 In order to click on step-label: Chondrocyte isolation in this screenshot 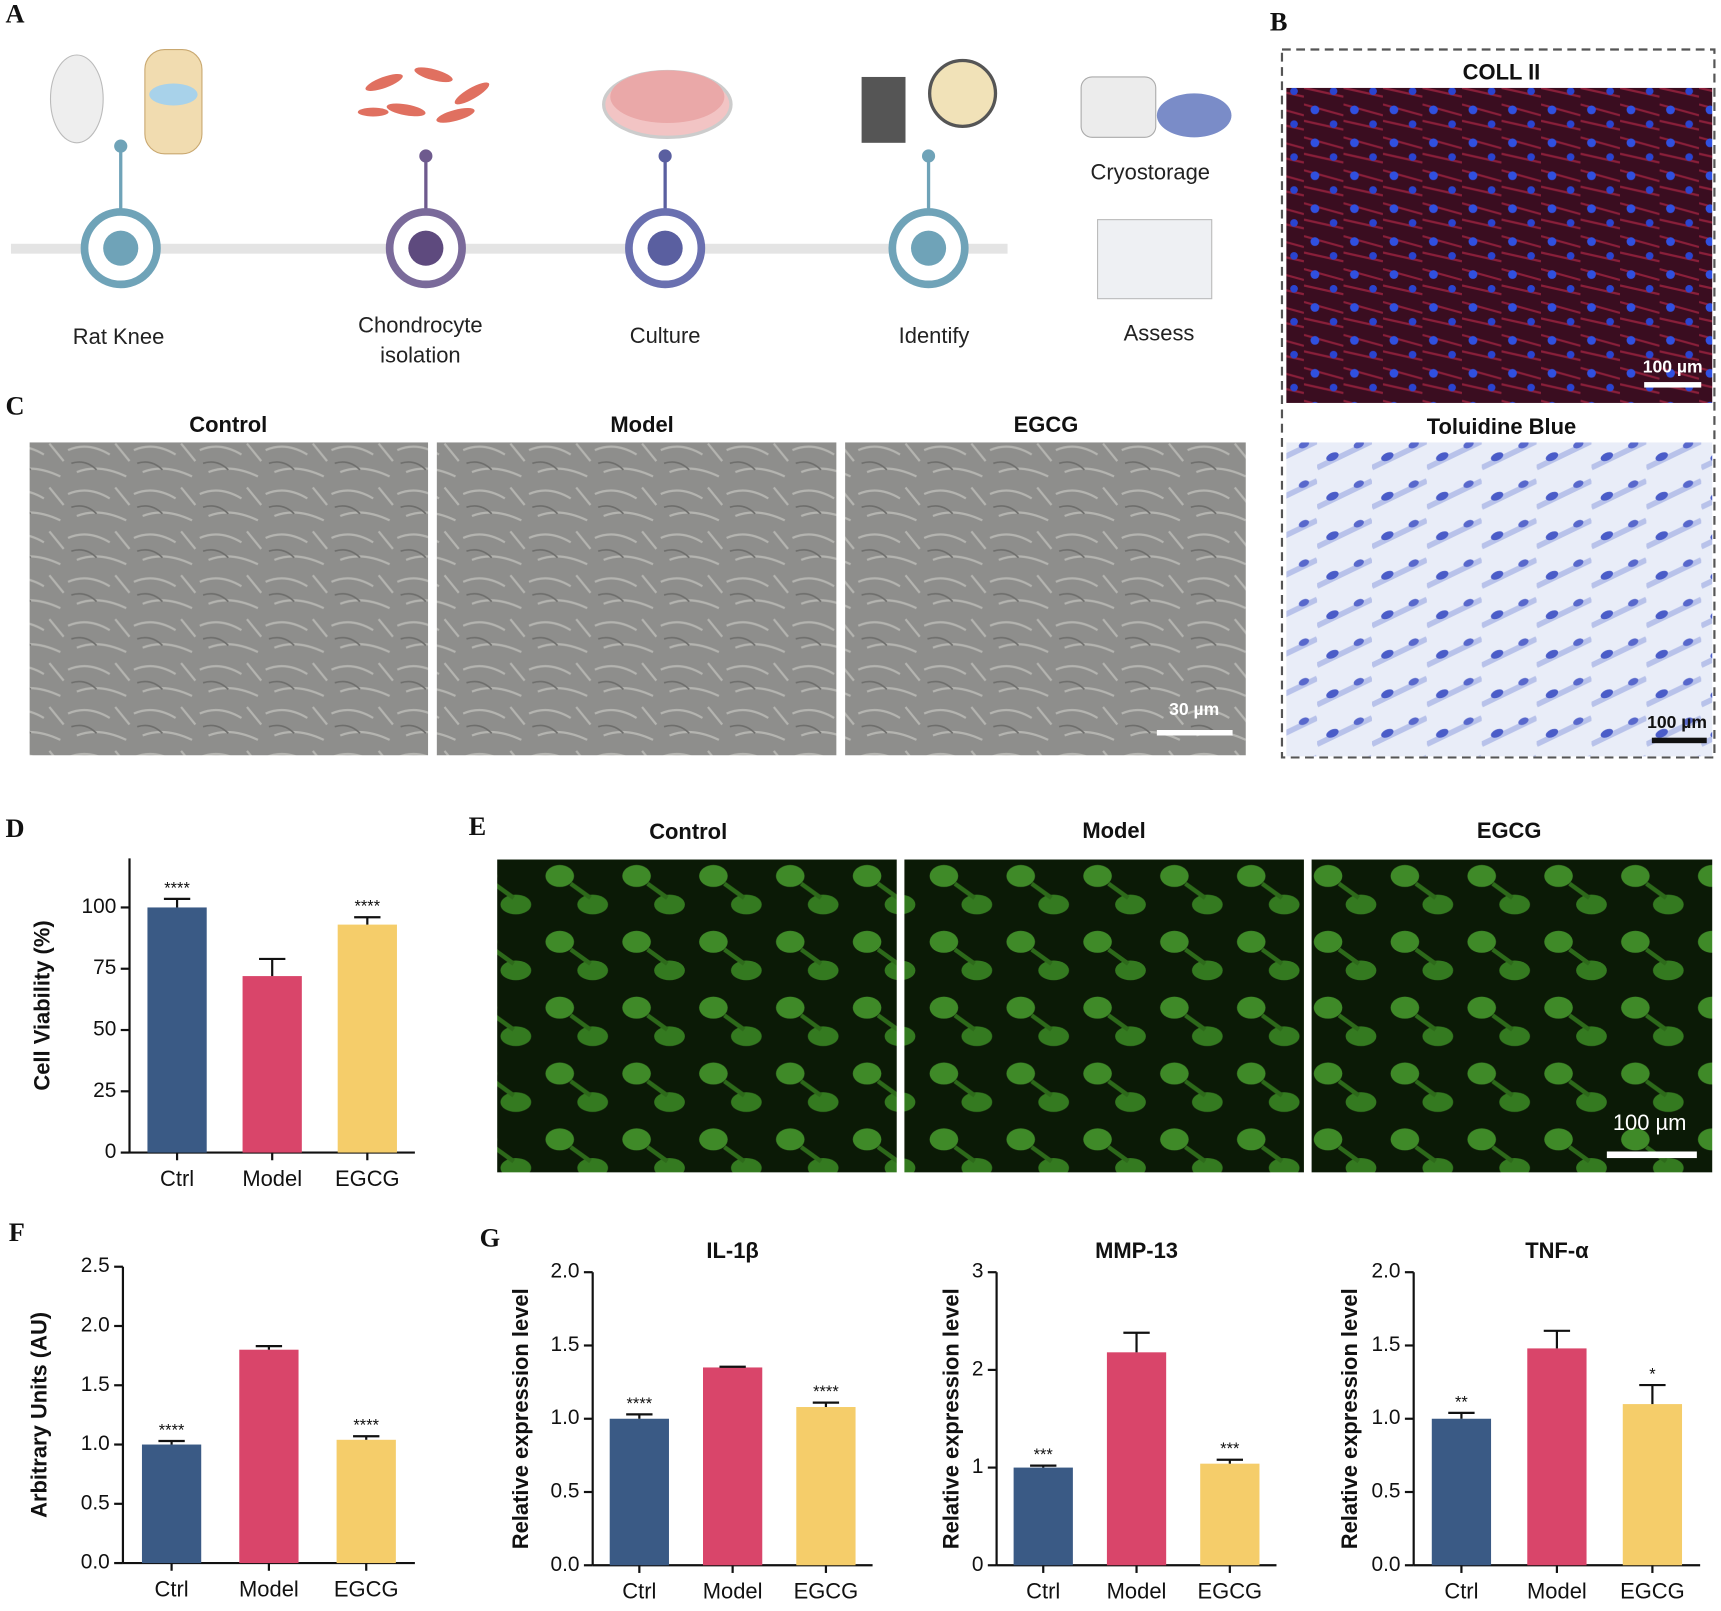, I will do `click(420, 341)`.